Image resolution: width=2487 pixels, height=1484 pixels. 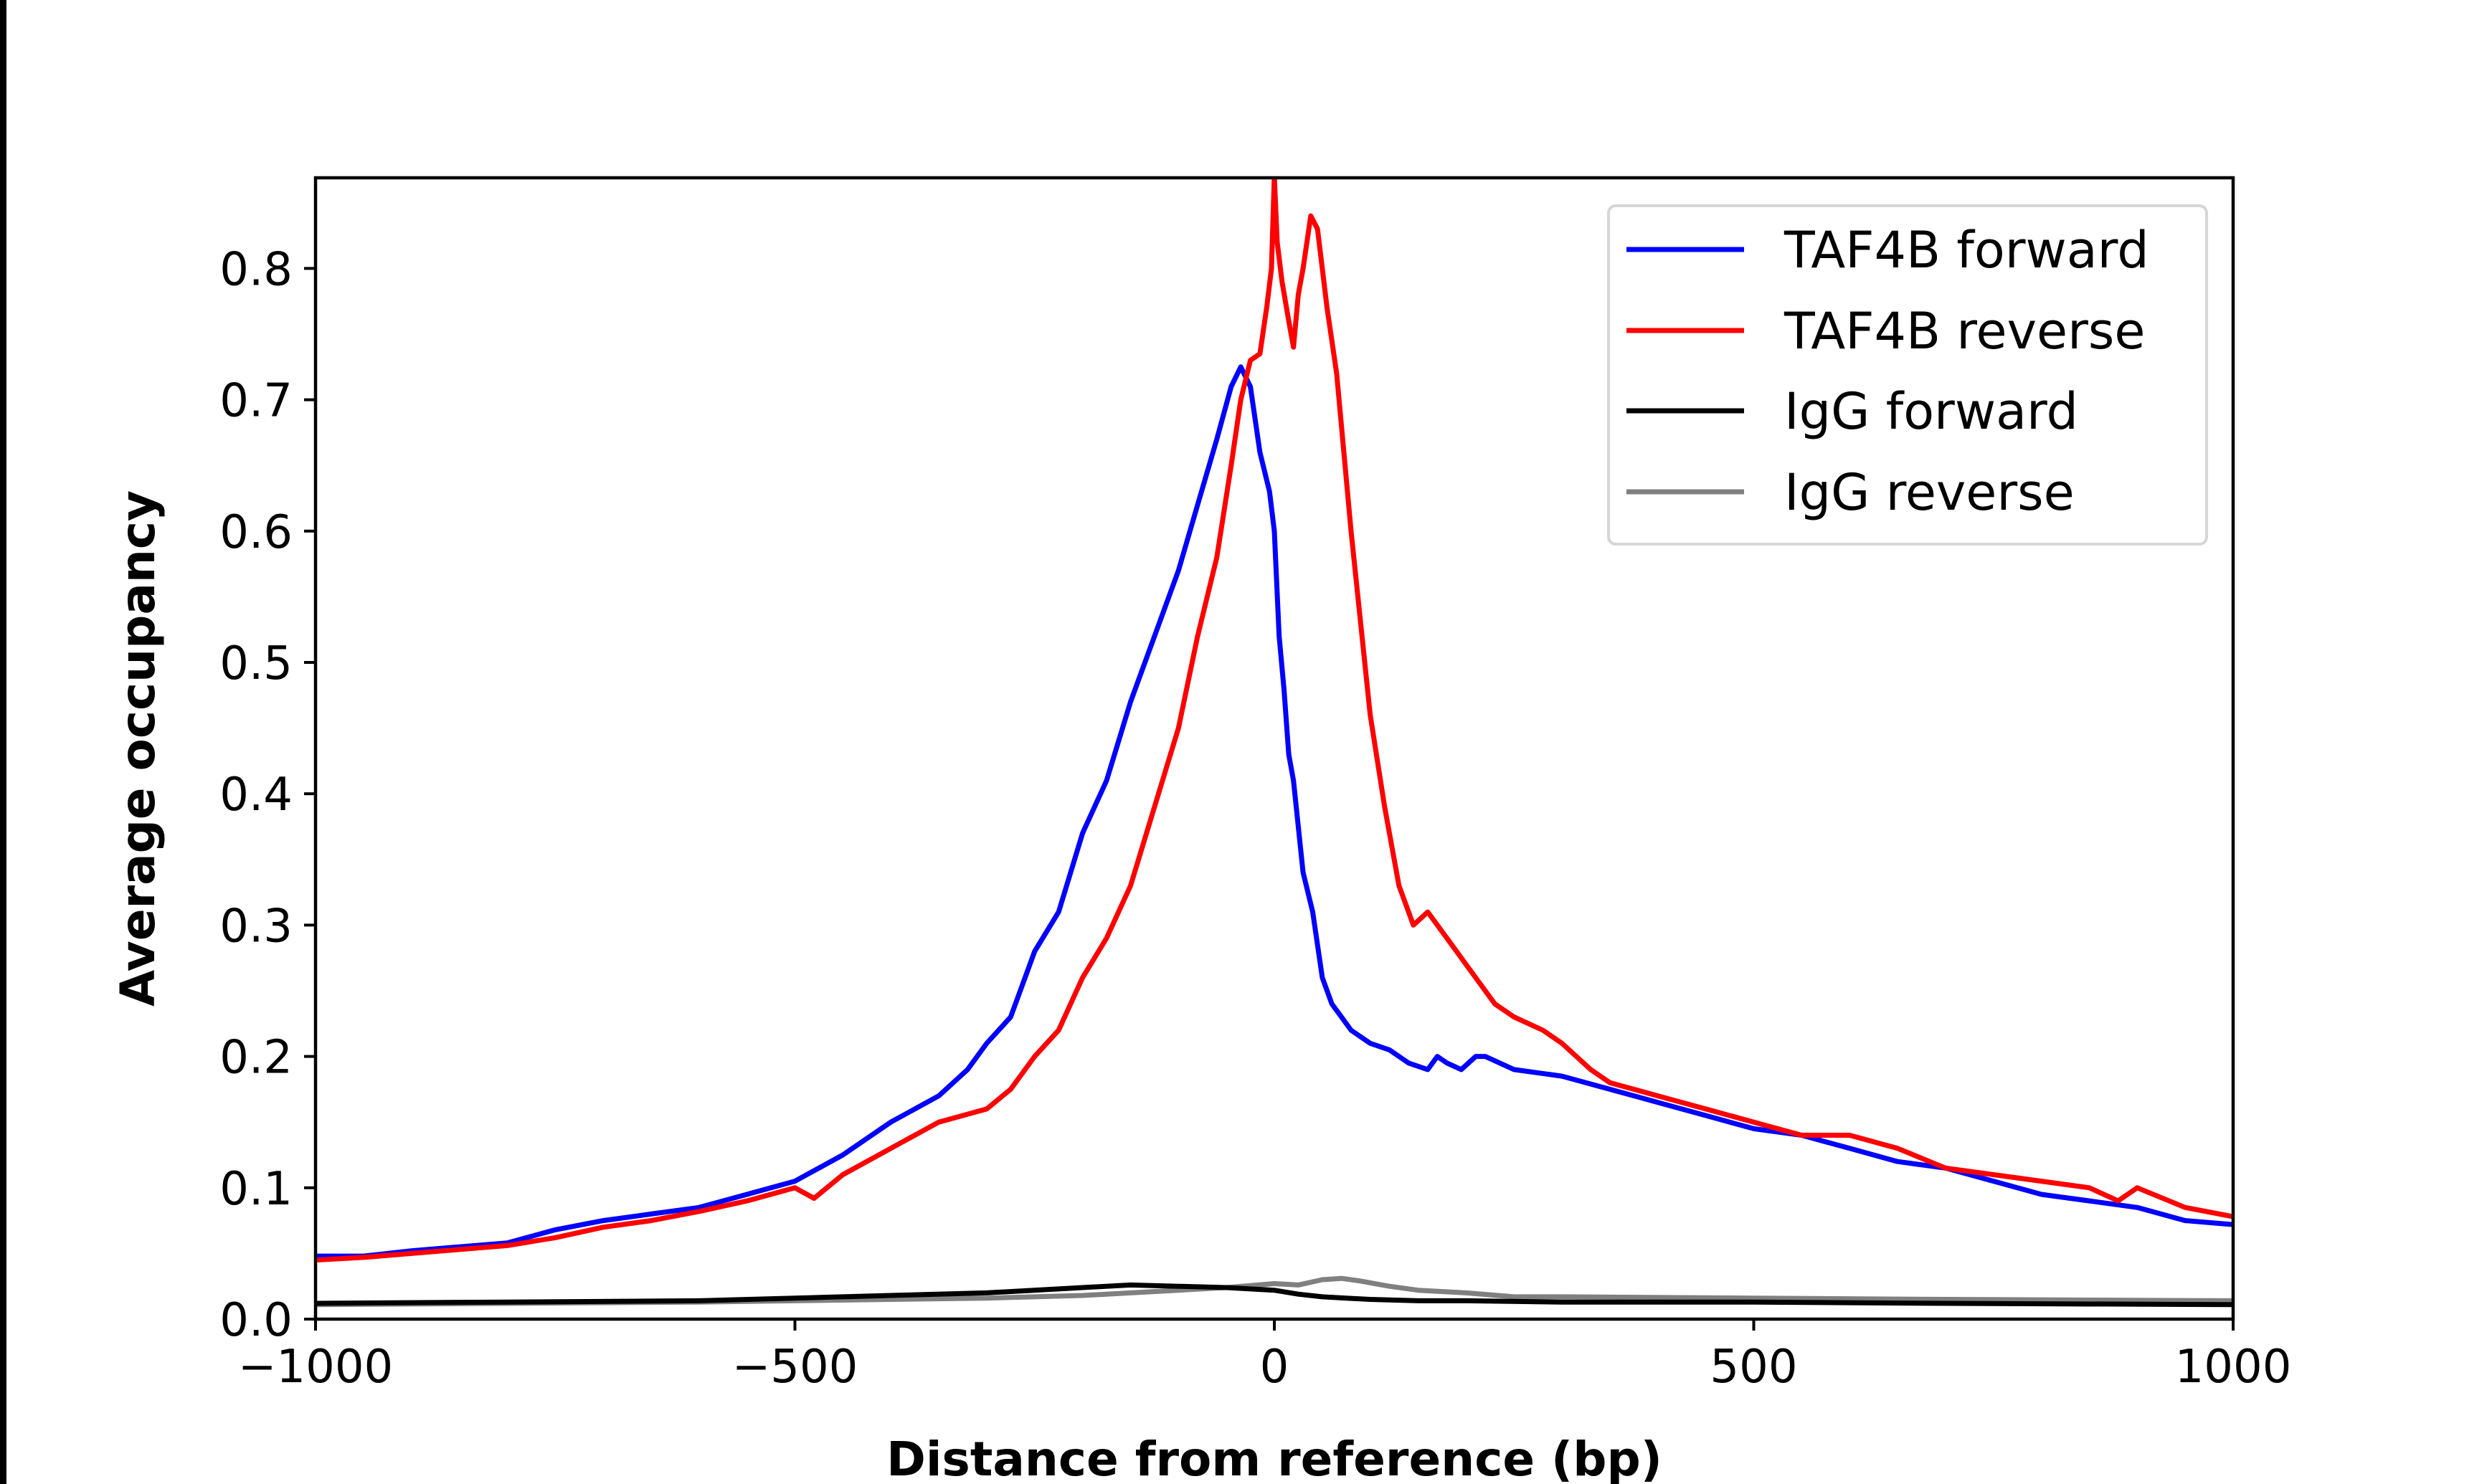 I want to click on y-axis: 0.0 0.1 0.2 0.3 0.4 0.5 0.6 0.7 0.8, so click(x=267, y=795).